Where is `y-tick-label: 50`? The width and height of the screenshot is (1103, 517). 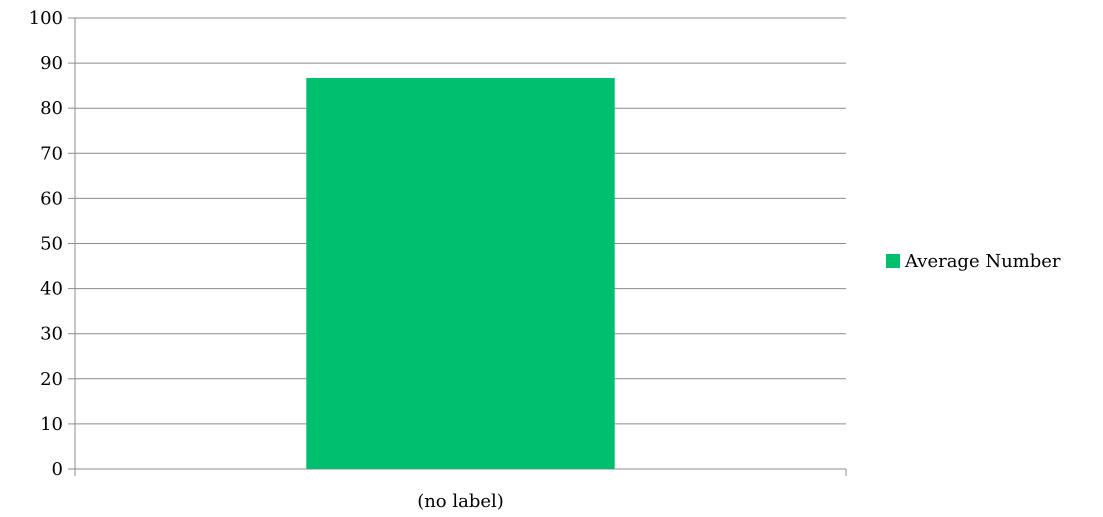 y-tick-label: 50 is located at coordinates (51, 244).